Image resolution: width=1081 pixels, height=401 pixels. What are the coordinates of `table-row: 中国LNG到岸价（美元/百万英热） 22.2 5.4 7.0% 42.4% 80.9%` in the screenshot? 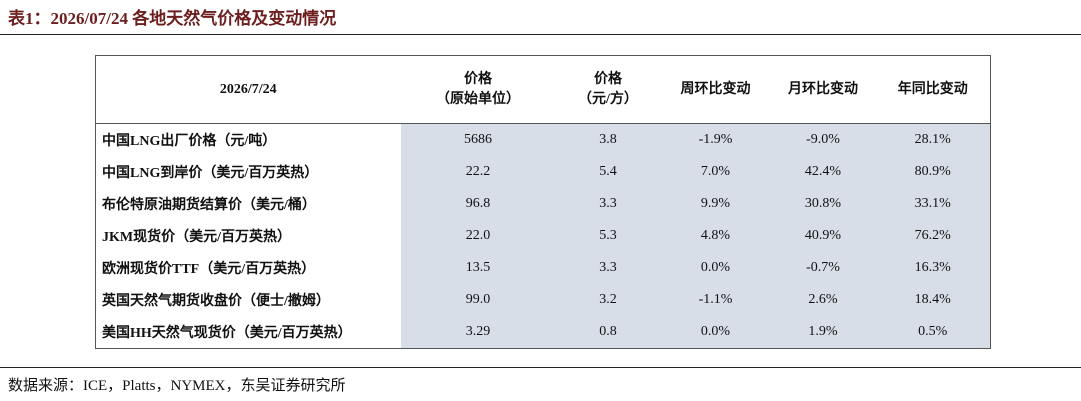 It's located at (543, 172).